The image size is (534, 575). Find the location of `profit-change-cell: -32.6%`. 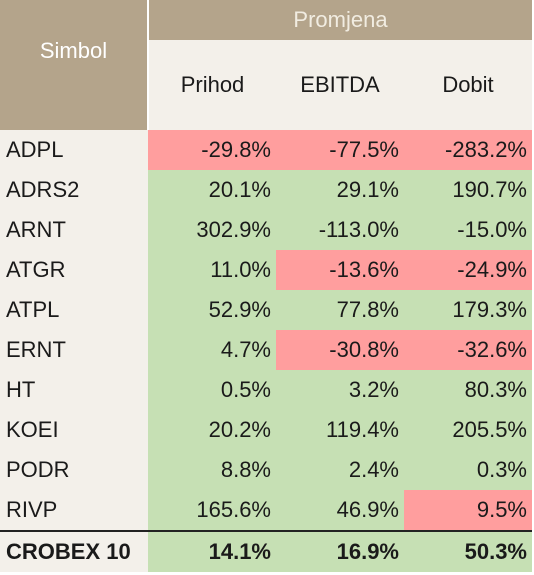

profit-change-cell: -32.6% is located at coordinates (468, 350).